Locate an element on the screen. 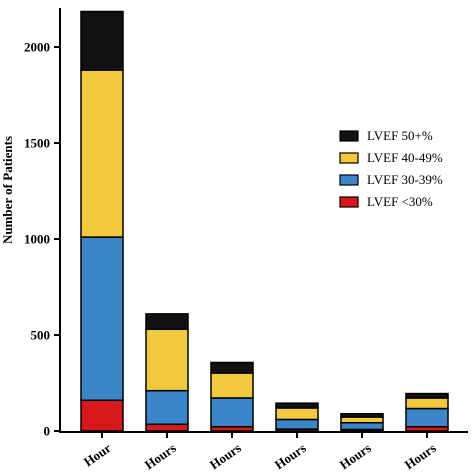  legend-label-4: LVEF <30% is located at coordinates (400, 201).